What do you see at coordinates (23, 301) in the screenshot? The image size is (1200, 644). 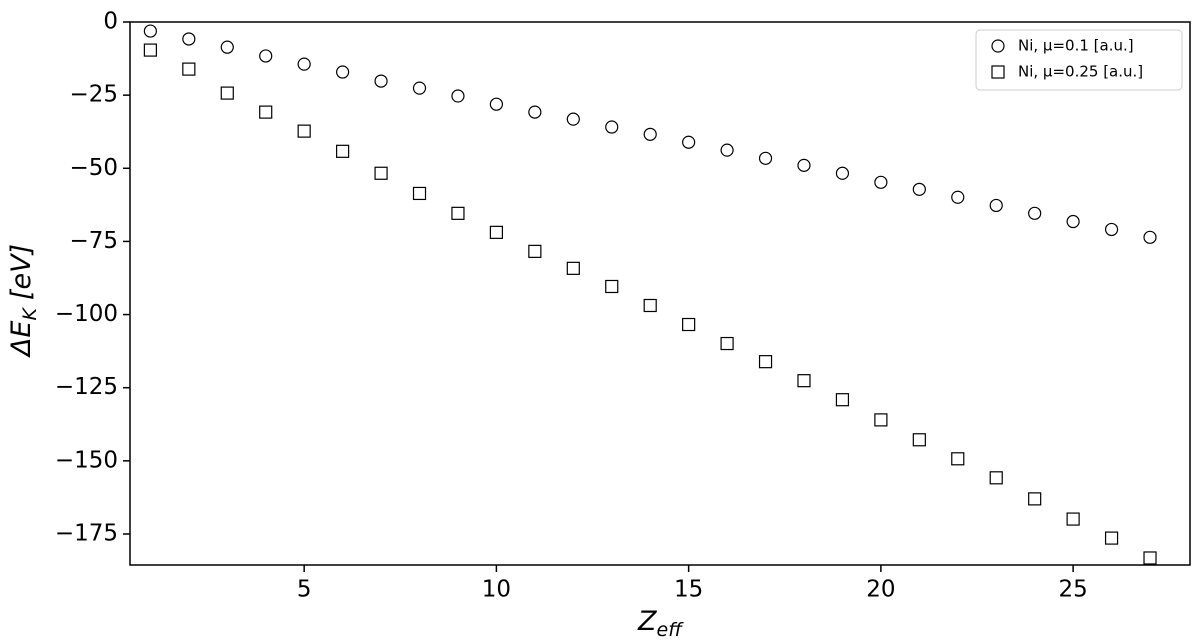 I see `y-axis-label: ΔEK [eV]` at bounding box center [23, 301].